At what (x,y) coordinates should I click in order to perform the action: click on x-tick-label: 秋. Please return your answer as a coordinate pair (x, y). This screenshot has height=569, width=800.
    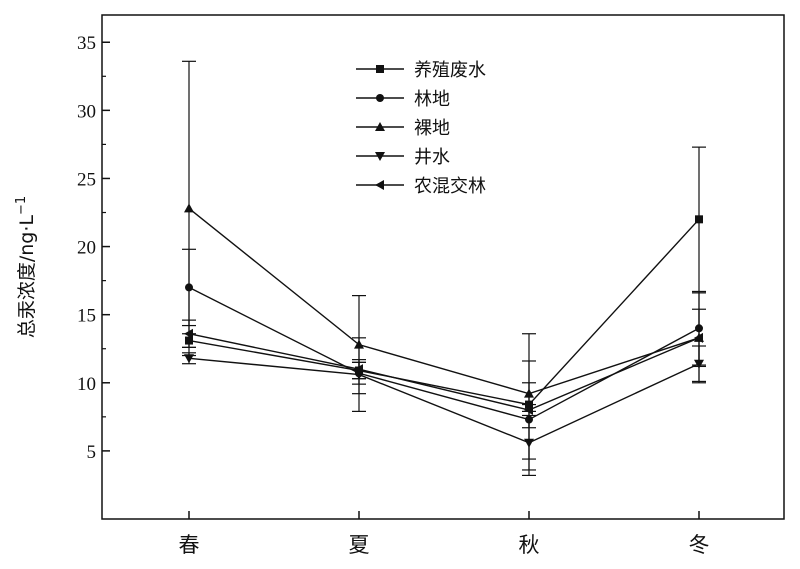
    Looking at the image, I should click on (529, 545).